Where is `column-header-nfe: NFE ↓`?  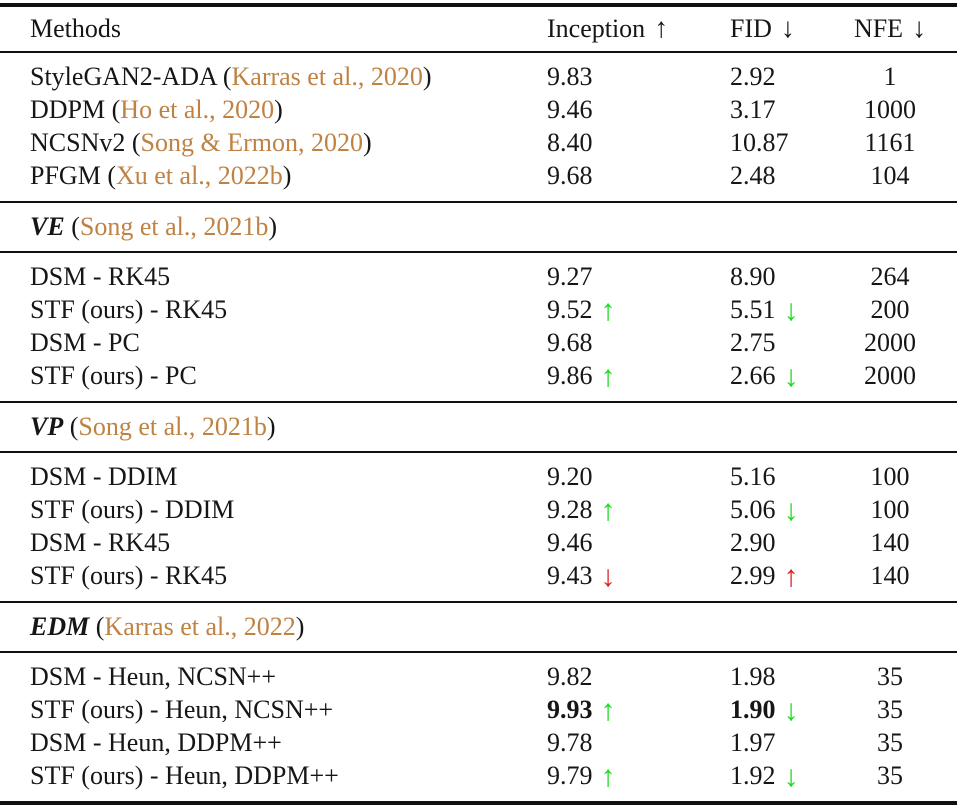
column-header-nfe: NFE ↓ is located at coordinates (901, 29).